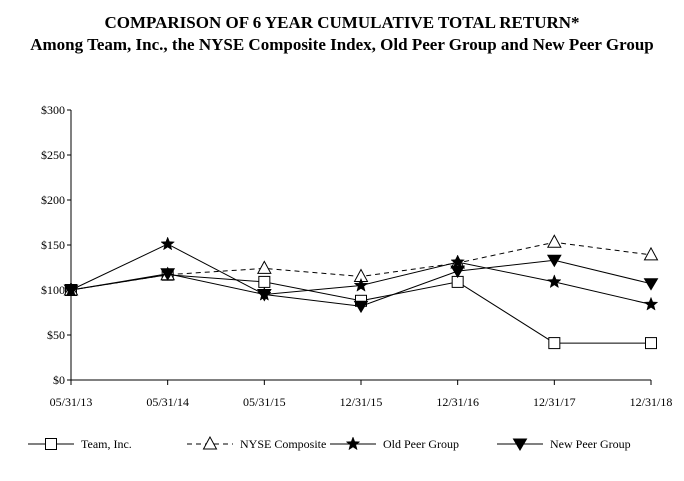  Describe the element at coordinates (651, 402) in the screenshot. I see `x-tick-label: 12/31/18` at that location.